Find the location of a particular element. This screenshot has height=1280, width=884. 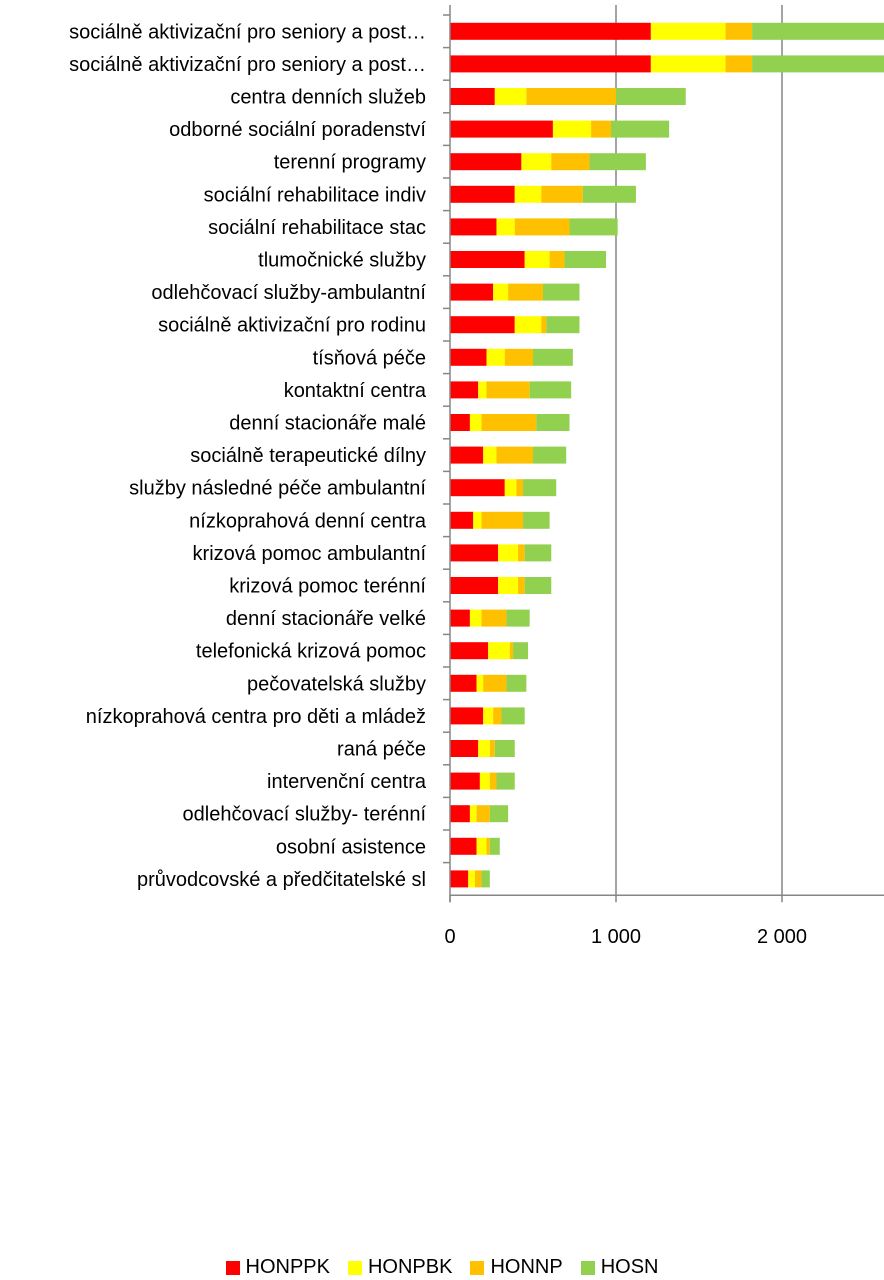

category-label: tlumočnické služby is located at coordinates (342, 261).